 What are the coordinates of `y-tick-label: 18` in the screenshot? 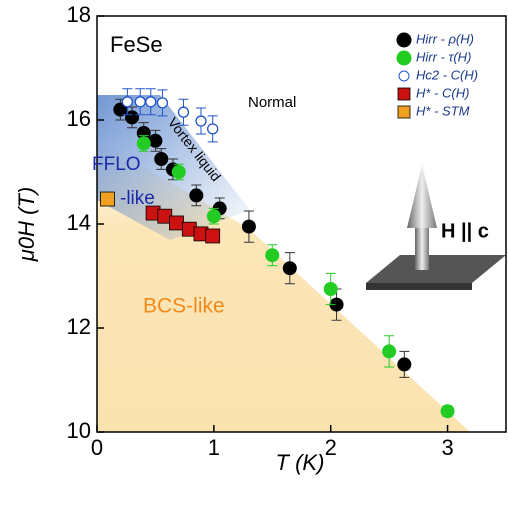 It's located at (79, 14).